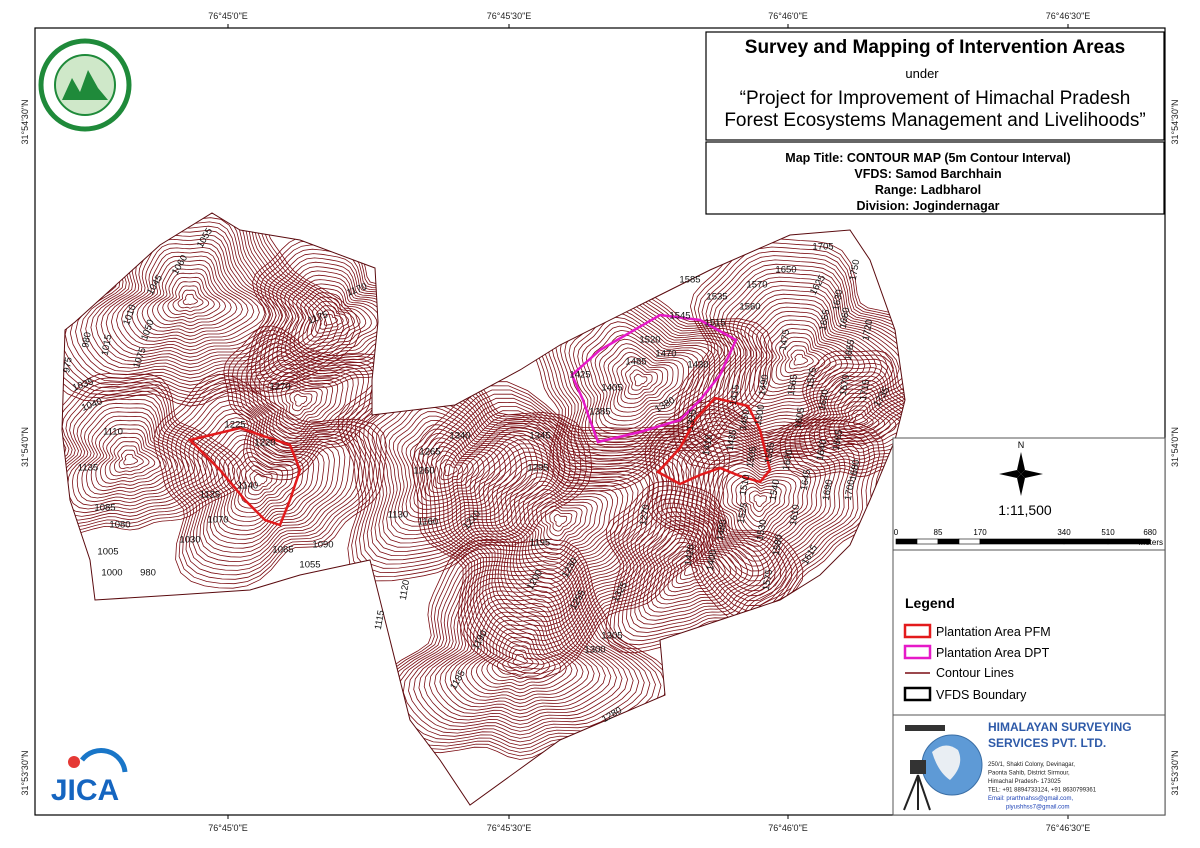  What do you see at coordinates (975, 673) in the screenshot?
I see `legend-item: Contour Lines` at bounding box center [975, 673].